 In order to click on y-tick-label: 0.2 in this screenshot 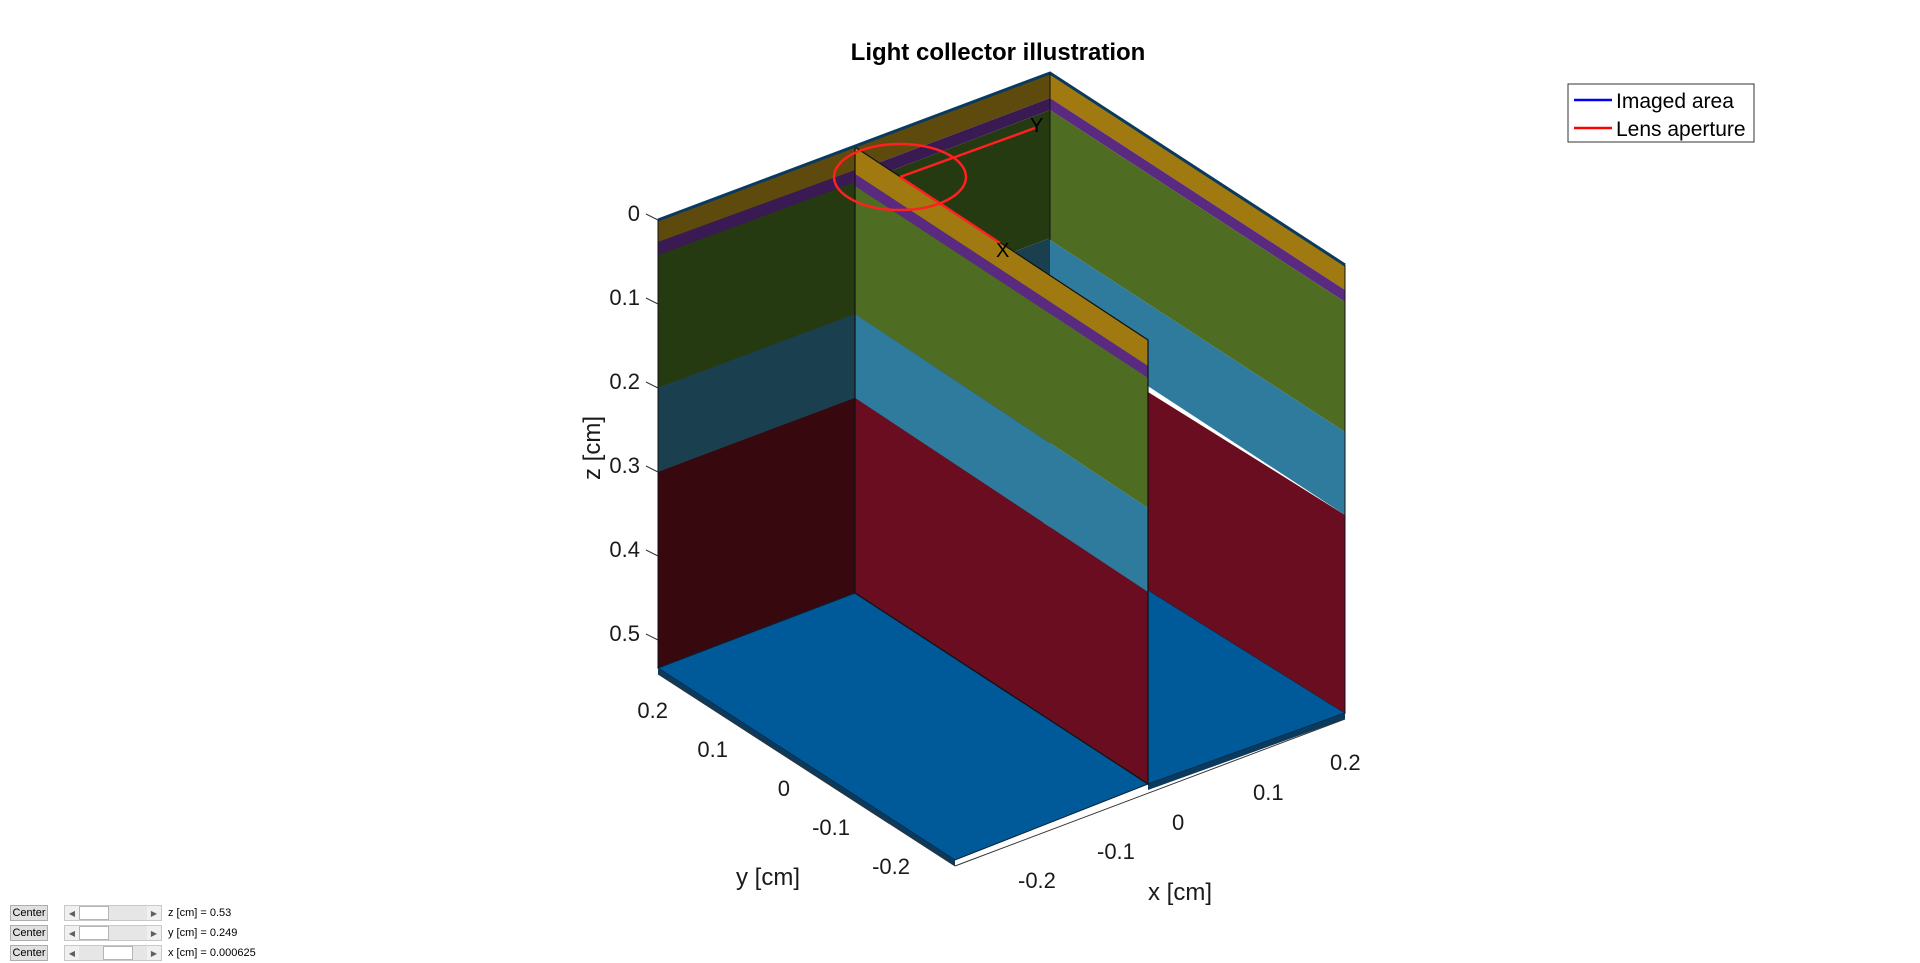, I will do `click(652, 710)`.